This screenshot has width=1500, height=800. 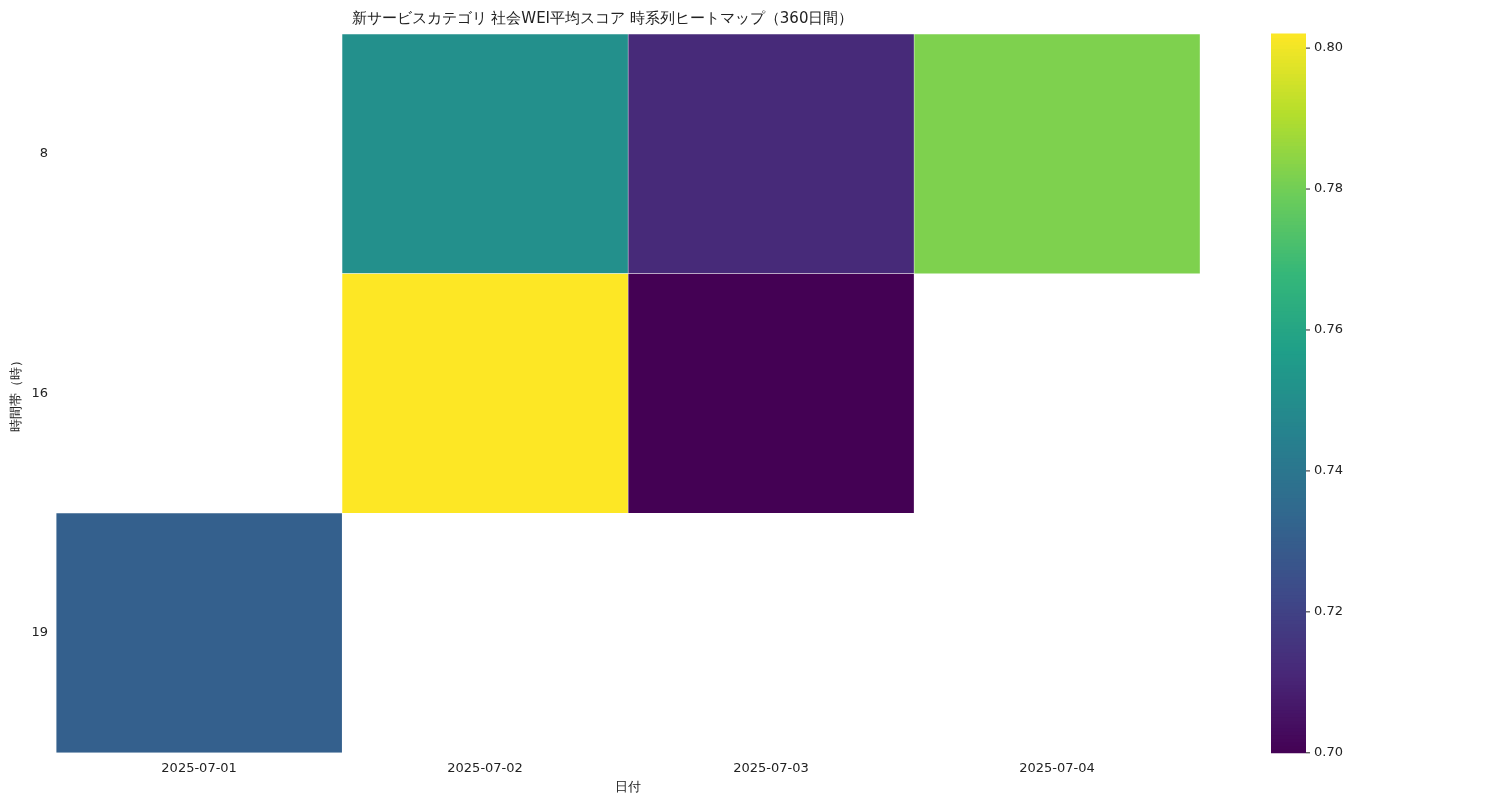 What do you see at coordinates (485, 767) in the screenshot?
I see `x-tick-label: 2025-07-02` at bounding box center [485, 767].